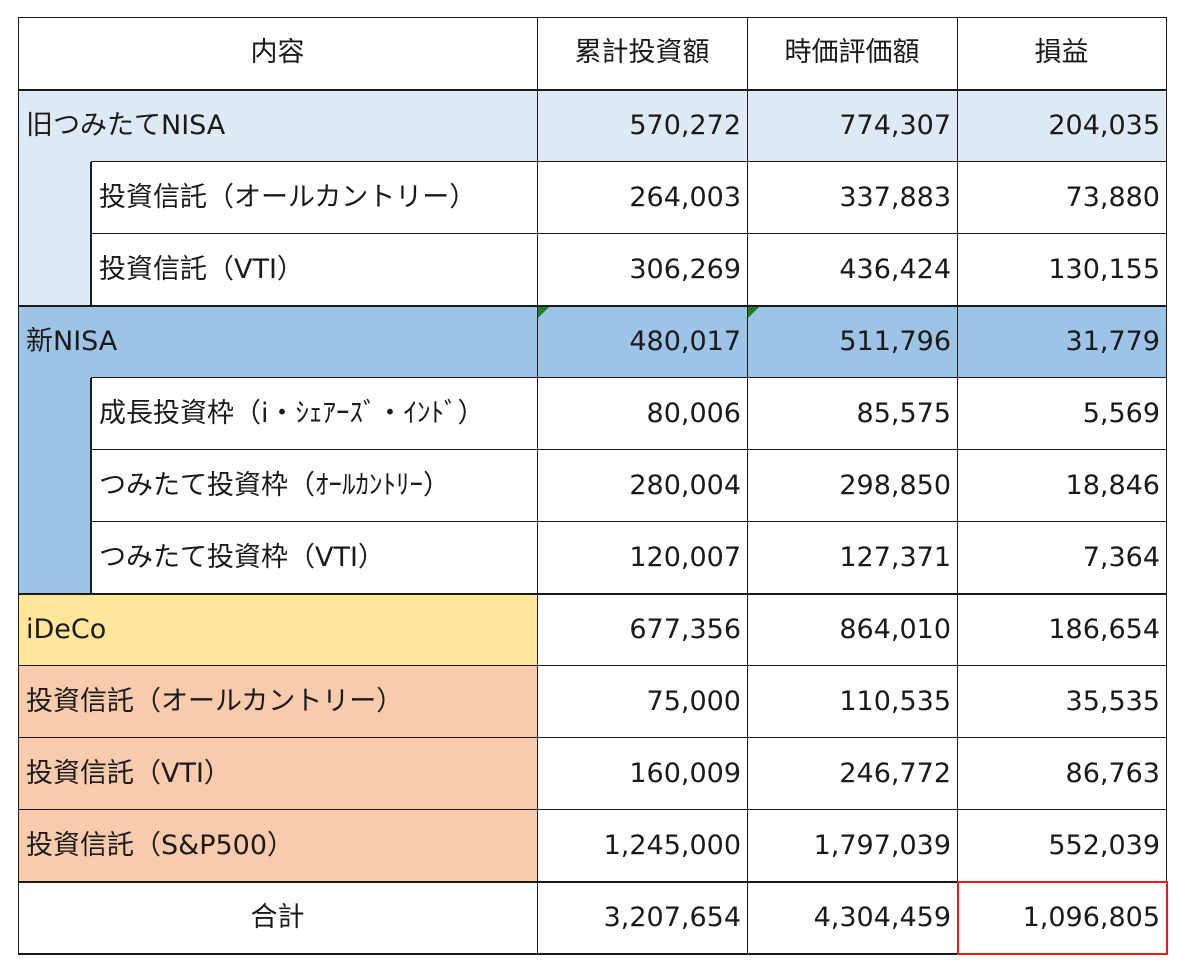 The width and height of the screenshot is (1186, 970). I want to click on other-funds-label-bg, so click(277, 774).